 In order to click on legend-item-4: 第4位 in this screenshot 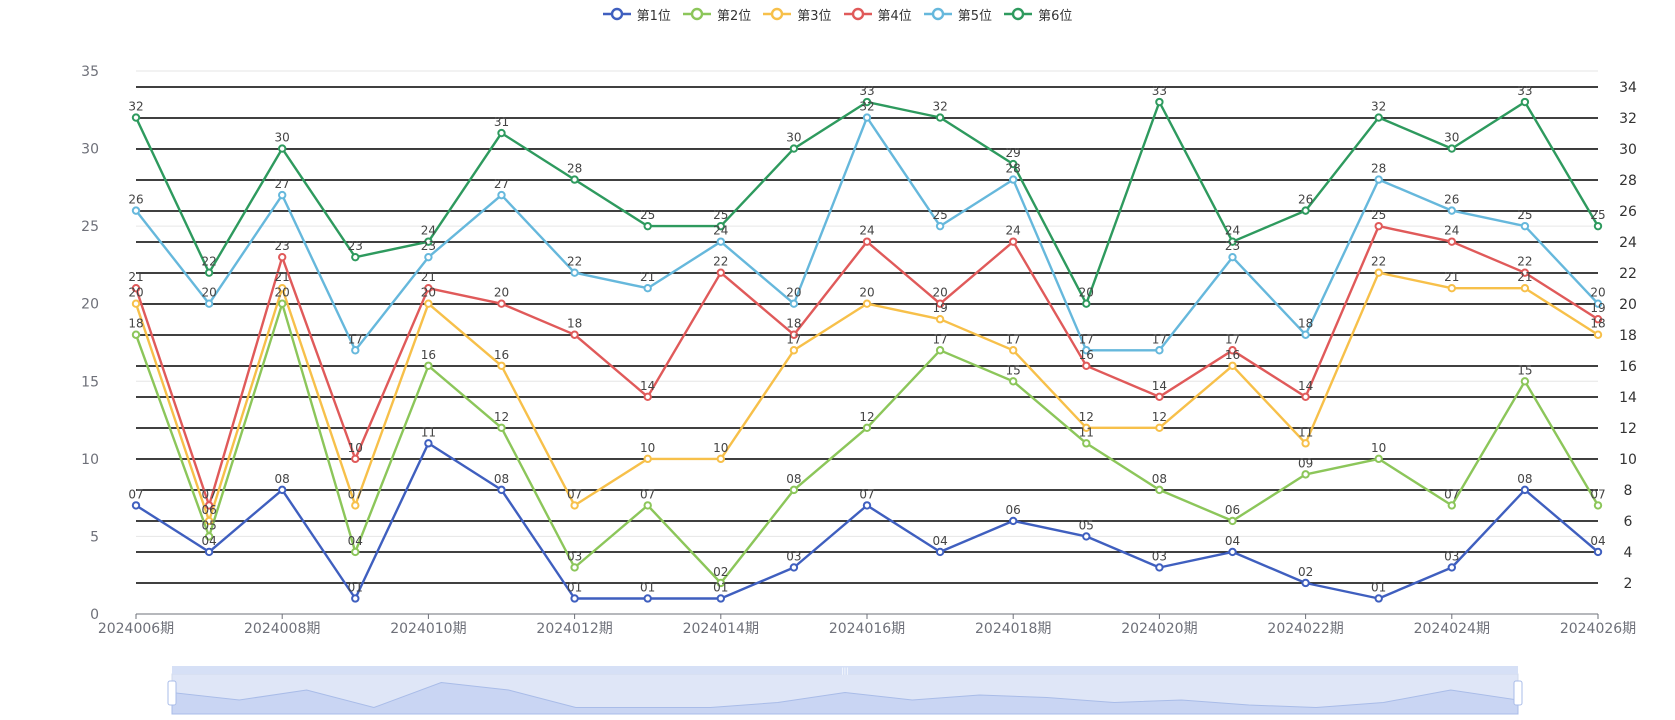, I will do `click(877, 14)`.